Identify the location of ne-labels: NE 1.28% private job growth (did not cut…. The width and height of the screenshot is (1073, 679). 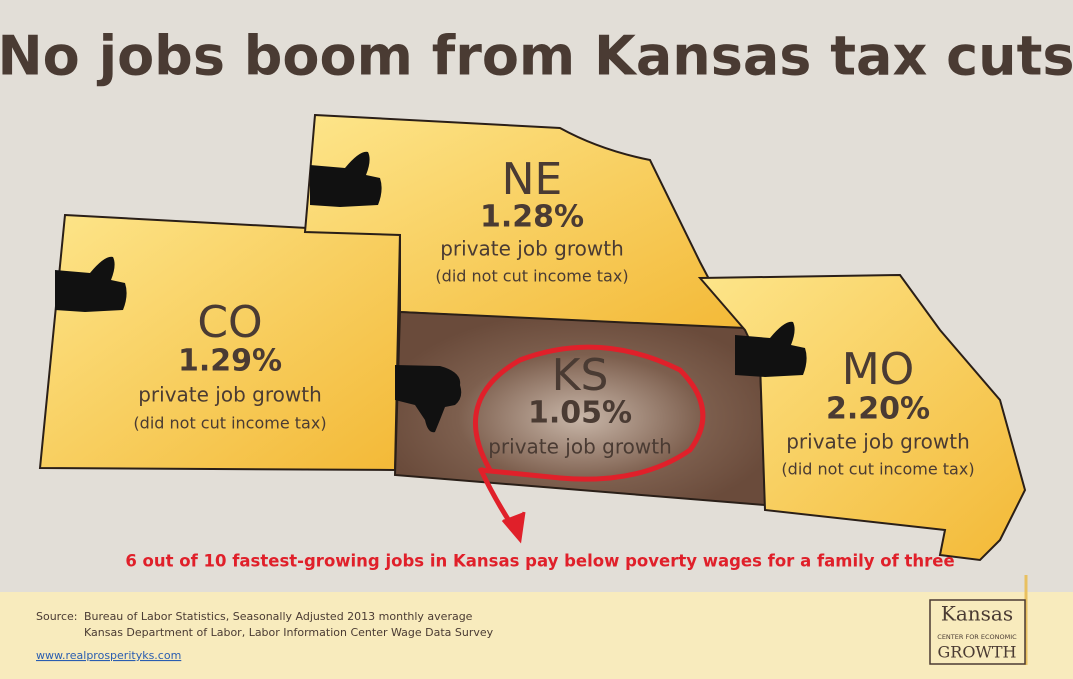
(531, 220).